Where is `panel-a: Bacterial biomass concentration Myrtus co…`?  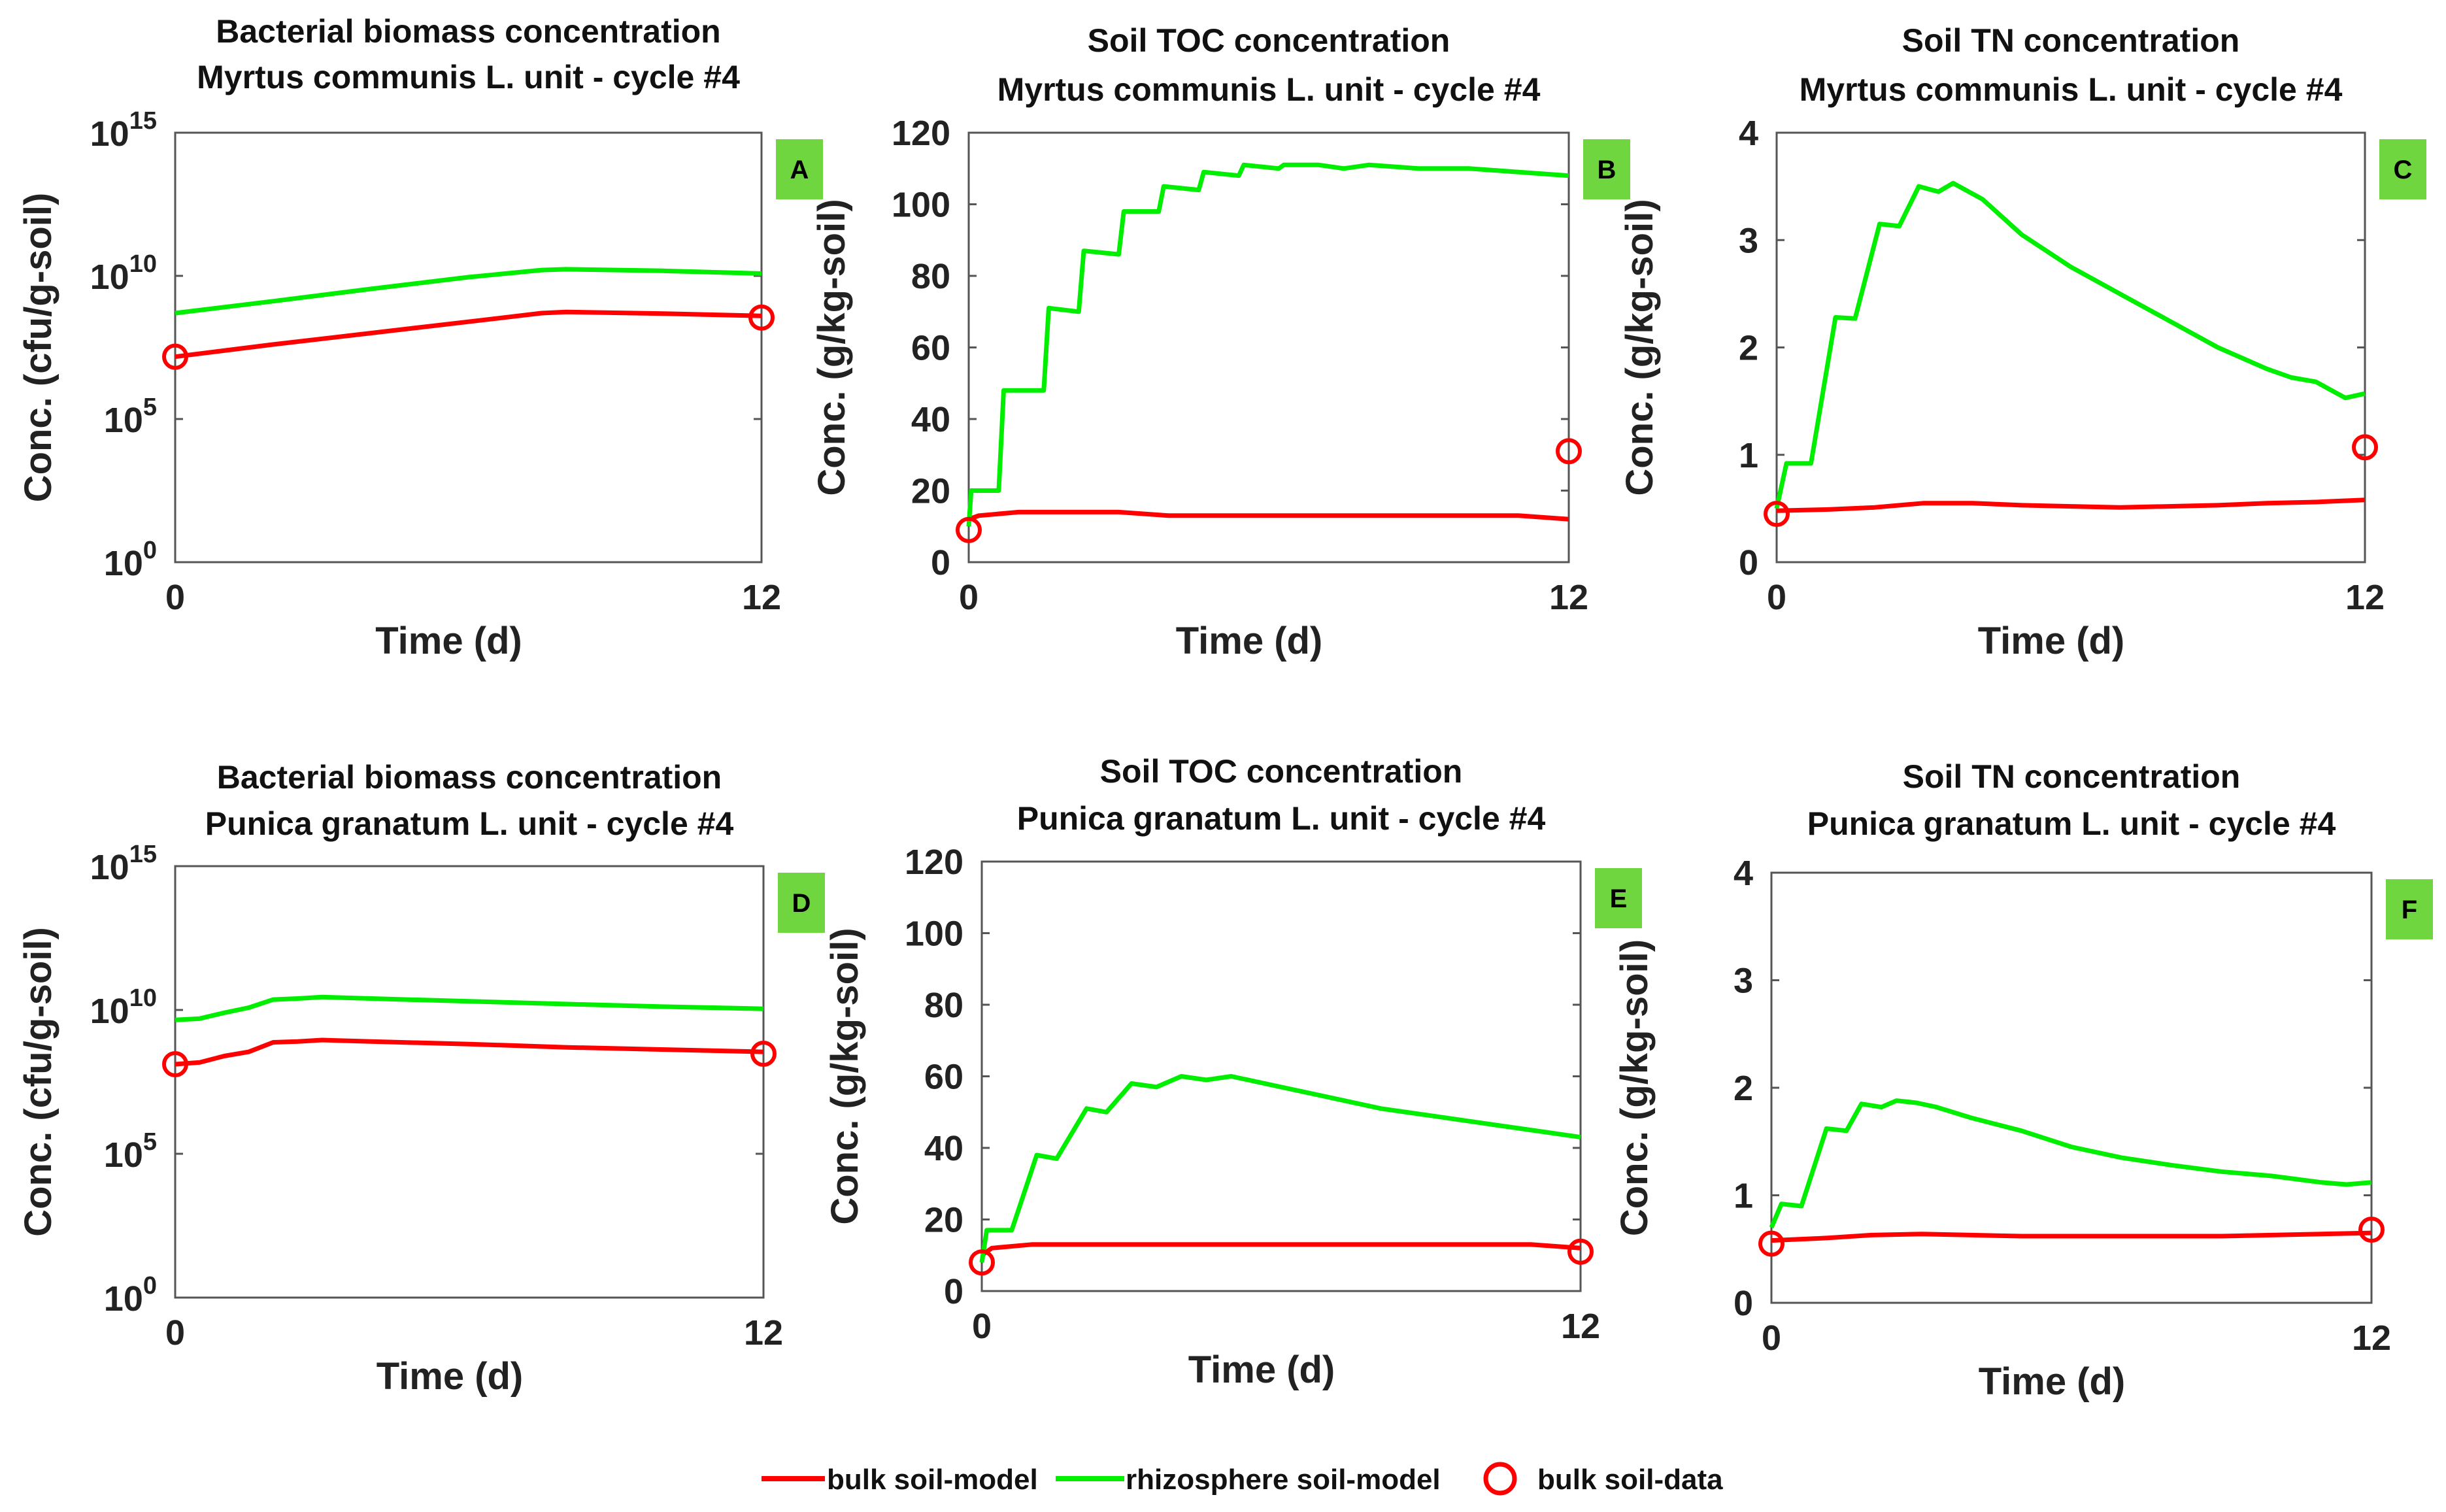 panel-a: Bacterial biomass concentration Myrtus co… is located at coordinates (420, 337).